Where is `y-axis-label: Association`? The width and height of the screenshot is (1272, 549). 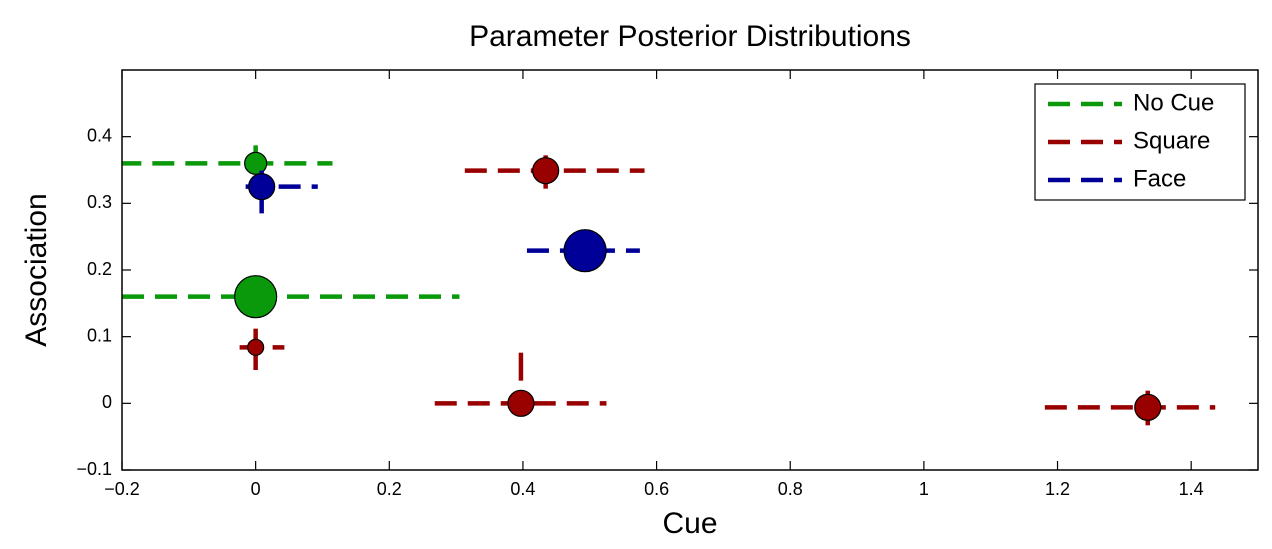 y-axis-label: Association is located at coordinates (36, 269).